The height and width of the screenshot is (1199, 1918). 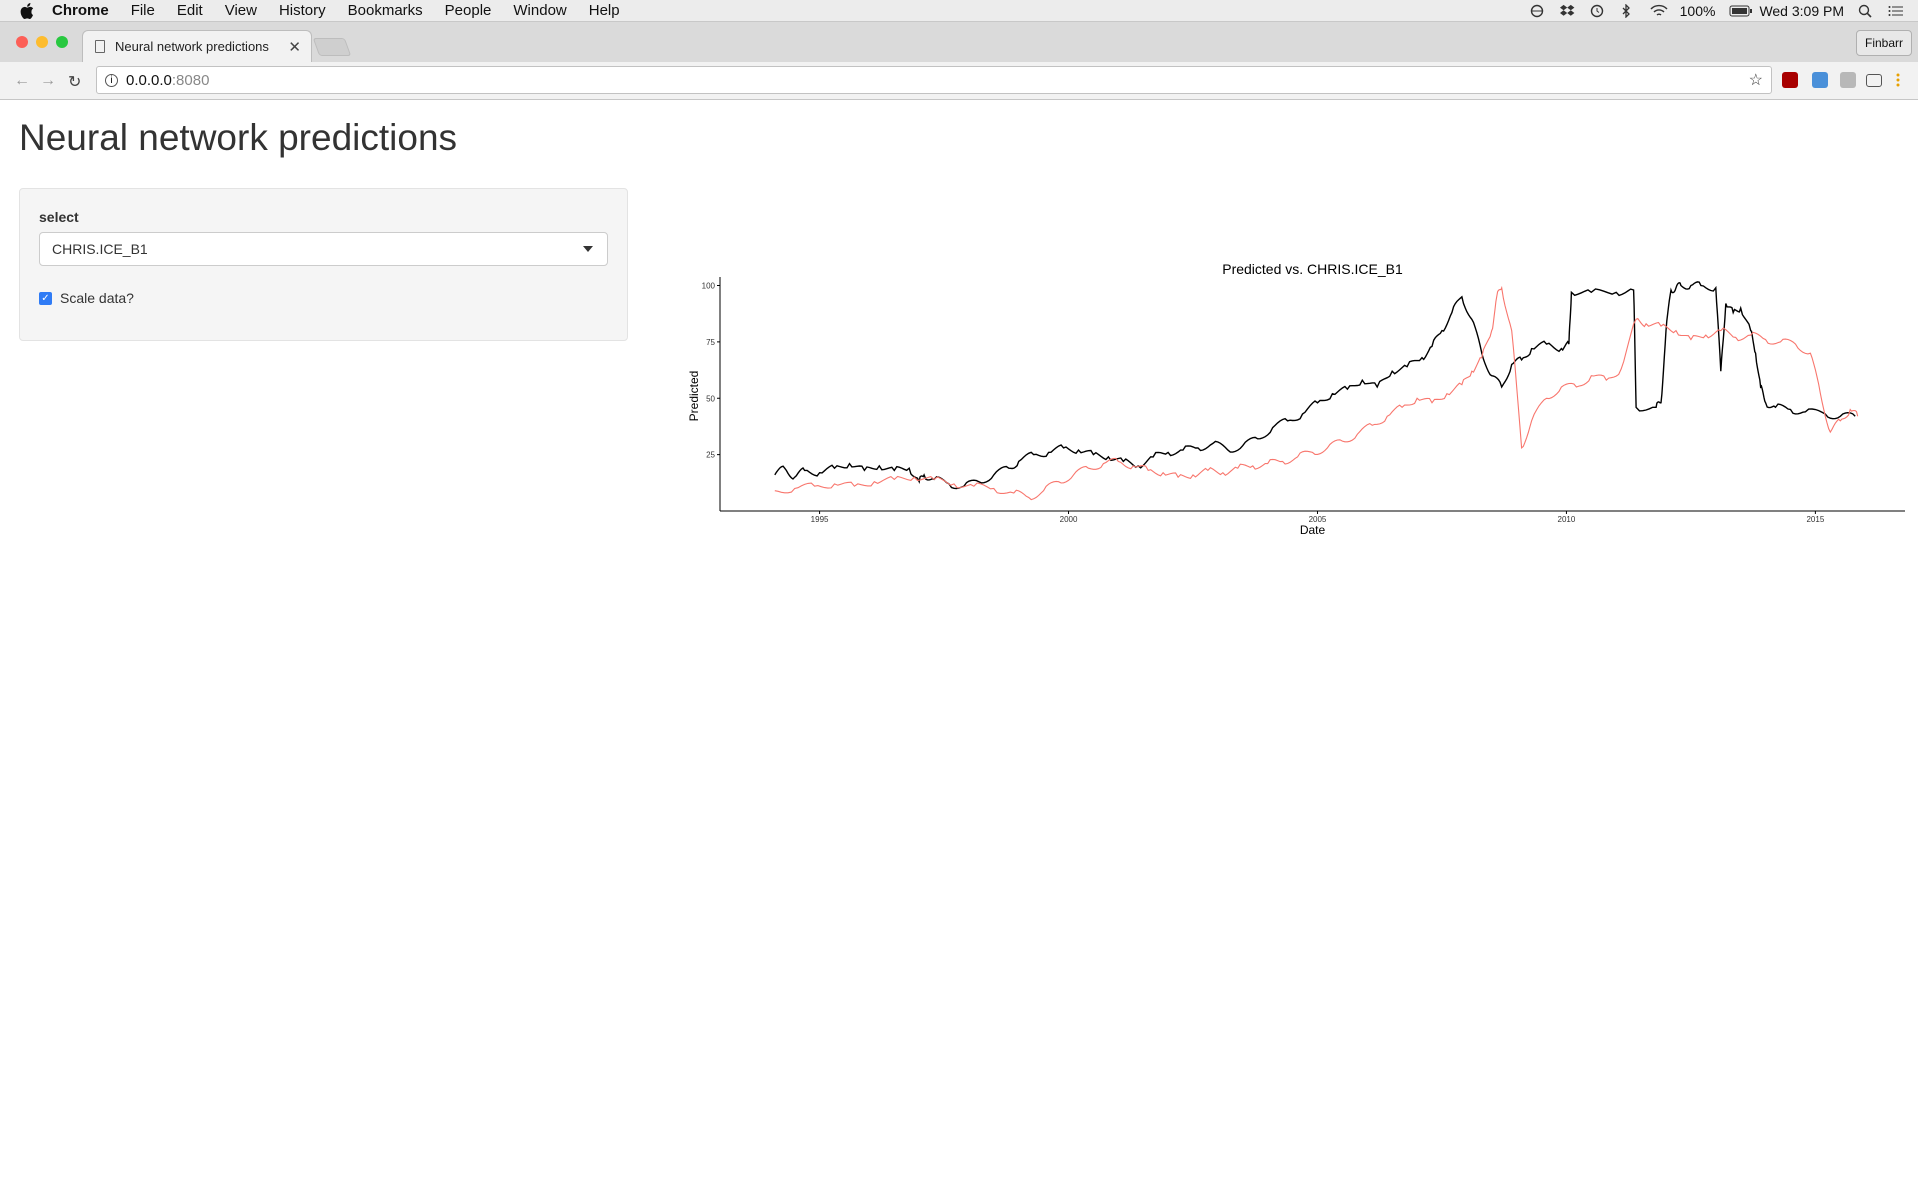 I want to click on series-select: CHRIS.ICE_B1, so click(x=323, y=249).